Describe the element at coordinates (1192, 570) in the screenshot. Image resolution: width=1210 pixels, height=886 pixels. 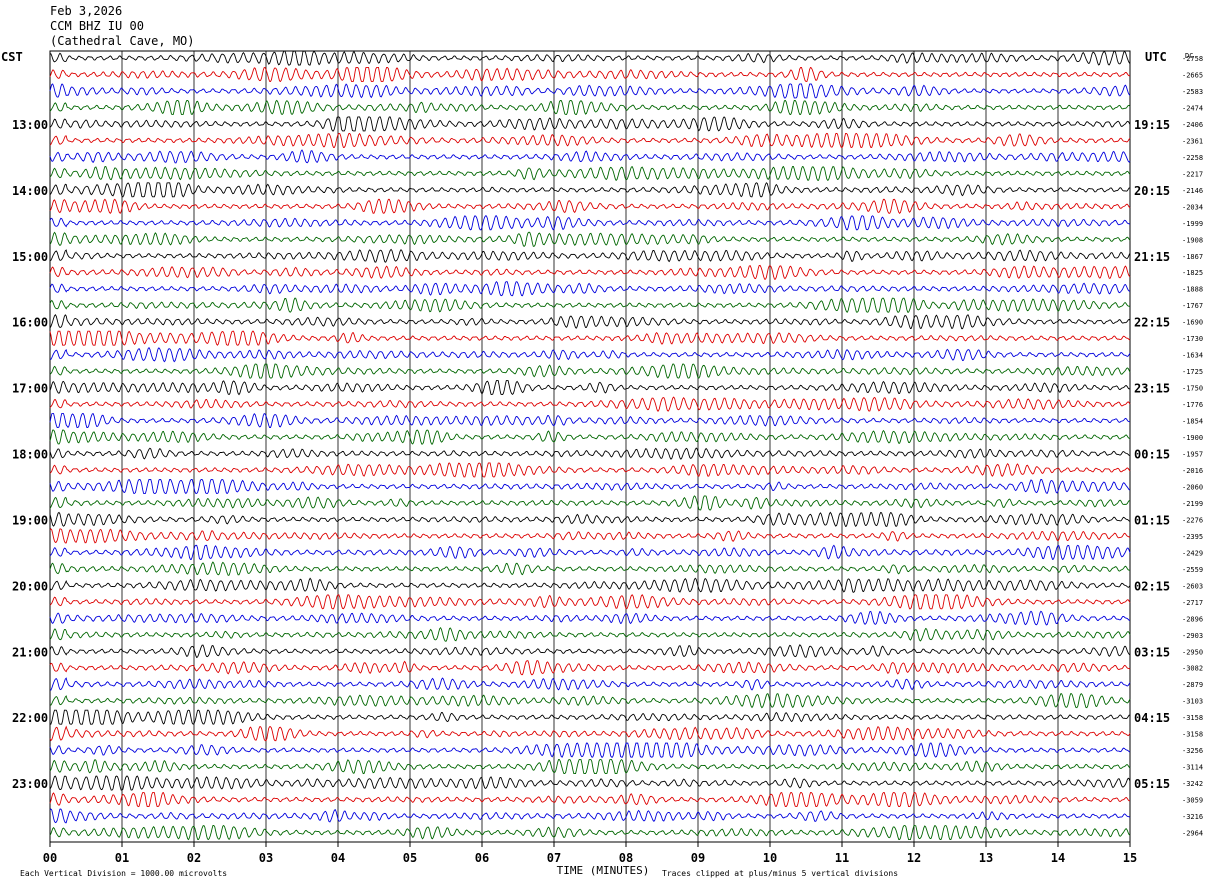
I see `dc-offset-label: -2559` at that location.